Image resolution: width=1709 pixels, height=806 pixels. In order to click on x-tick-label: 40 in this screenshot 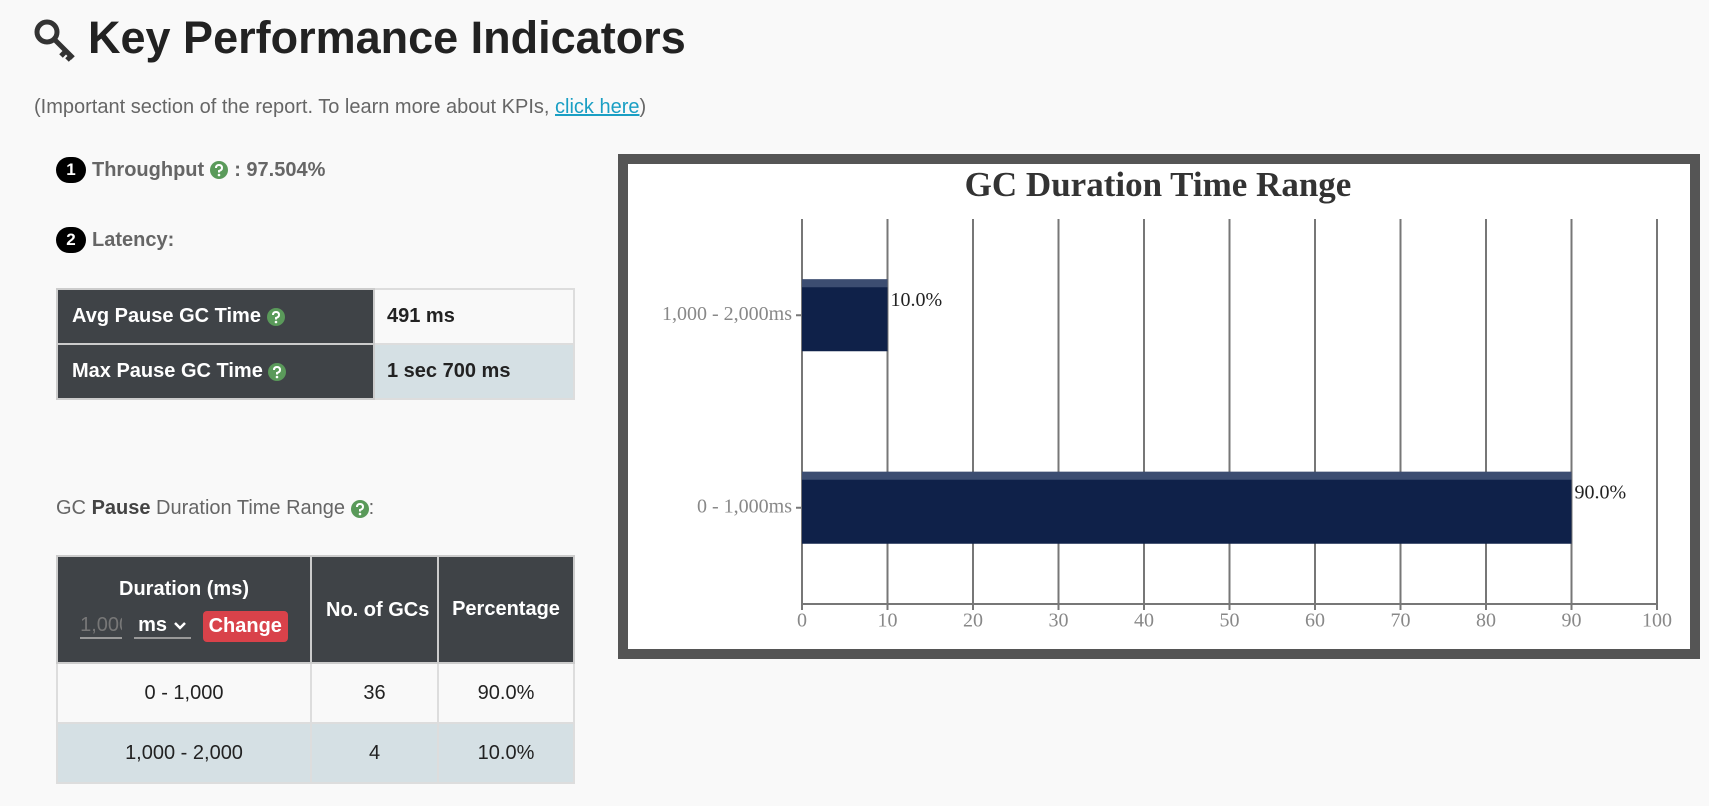, I will do `click(1144, 621)`.